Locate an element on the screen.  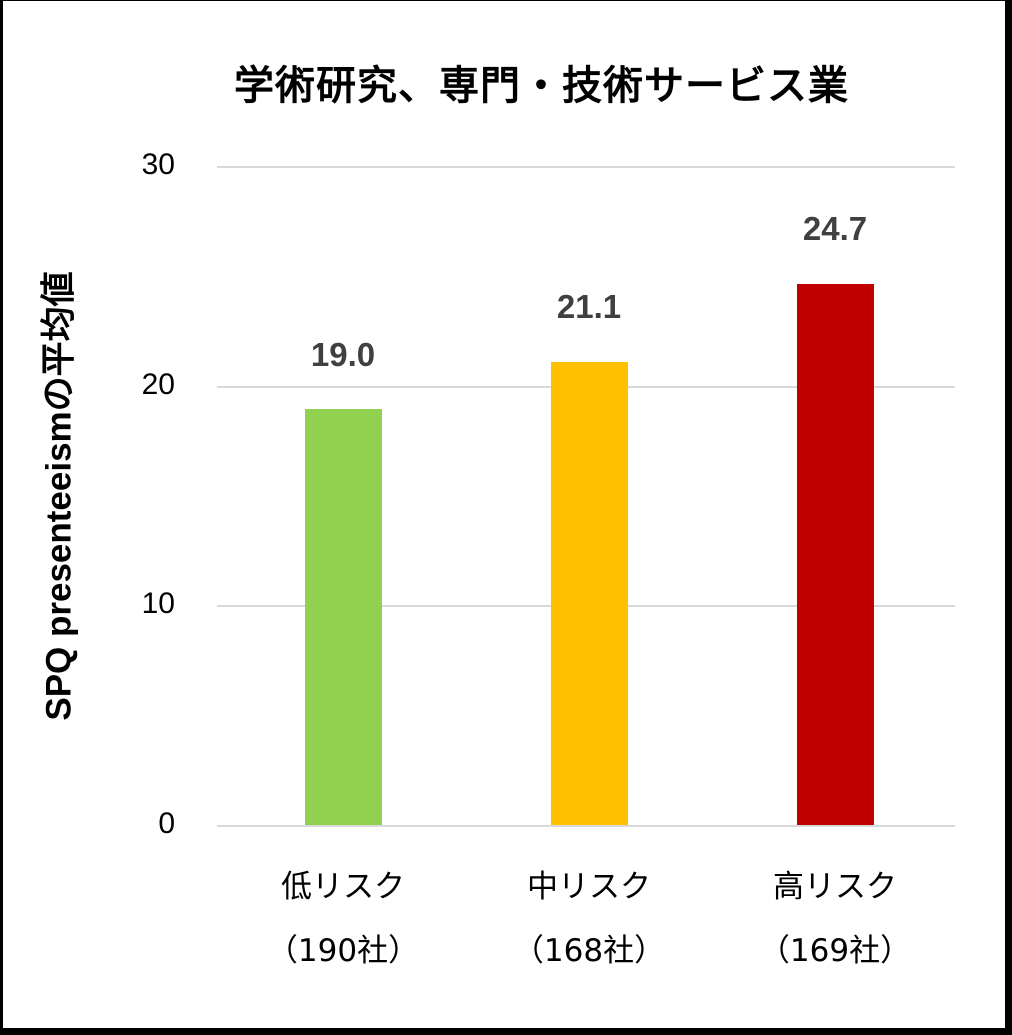
category-label-low: 低リスク （190社） is located at coordinates (343, 919).